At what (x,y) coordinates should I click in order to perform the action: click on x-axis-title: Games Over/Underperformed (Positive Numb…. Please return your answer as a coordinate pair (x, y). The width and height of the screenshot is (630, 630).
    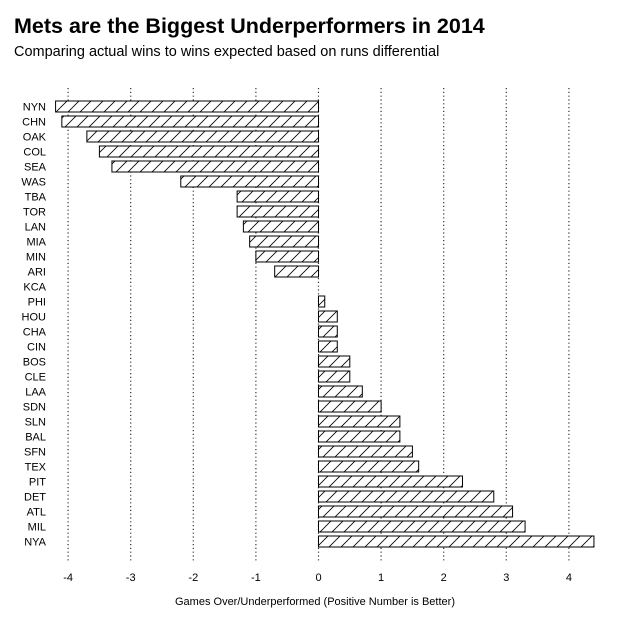
    Looking at the image, I should click on (315, 602).